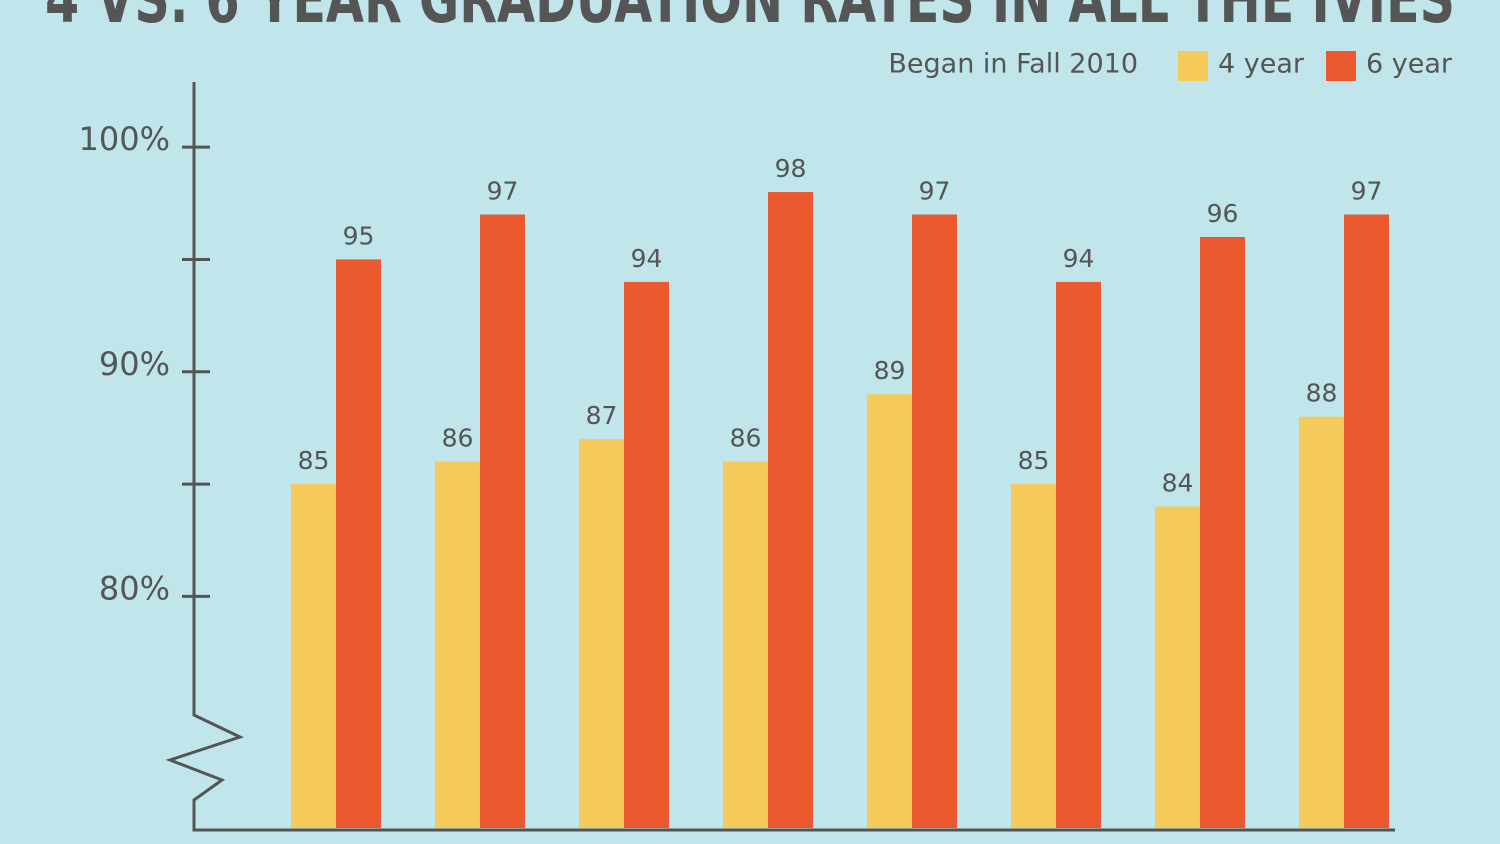 This screenshot has height=844, width=1500. What do you see at coordinates (124, 139) in the screenshot?
I see `y-tick-label: 100%` at bounding box center [124, 139].